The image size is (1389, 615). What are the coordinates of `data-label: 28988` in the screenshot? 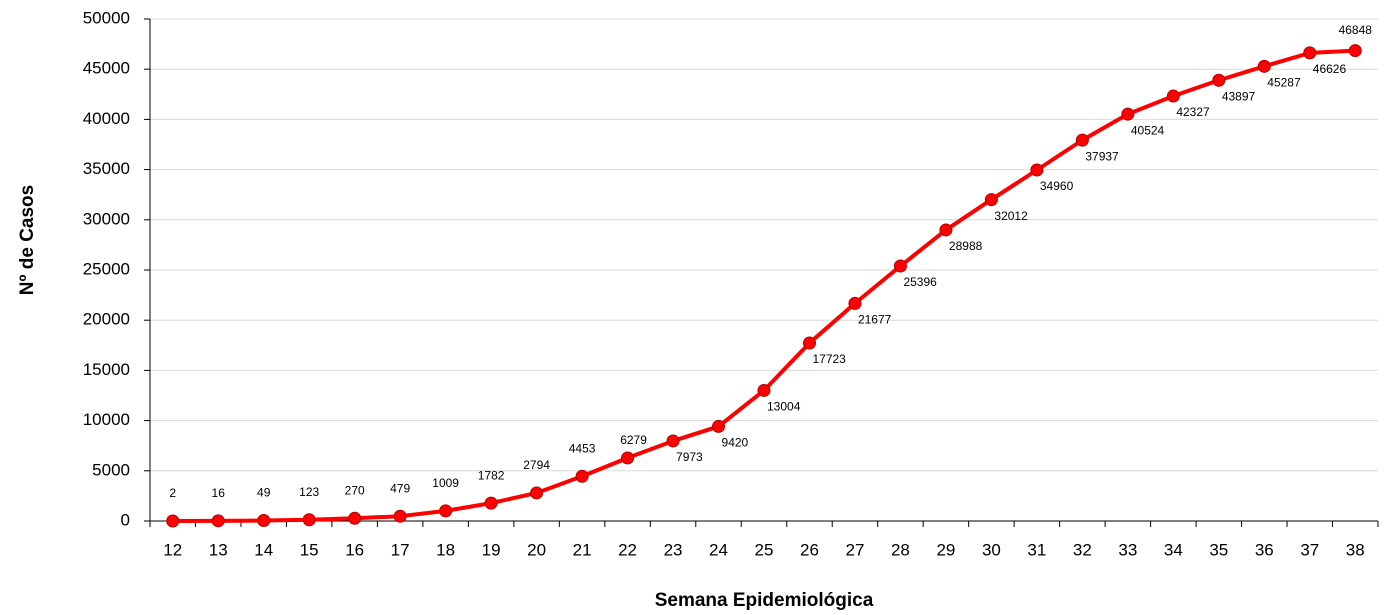 It's located at (966, 246).